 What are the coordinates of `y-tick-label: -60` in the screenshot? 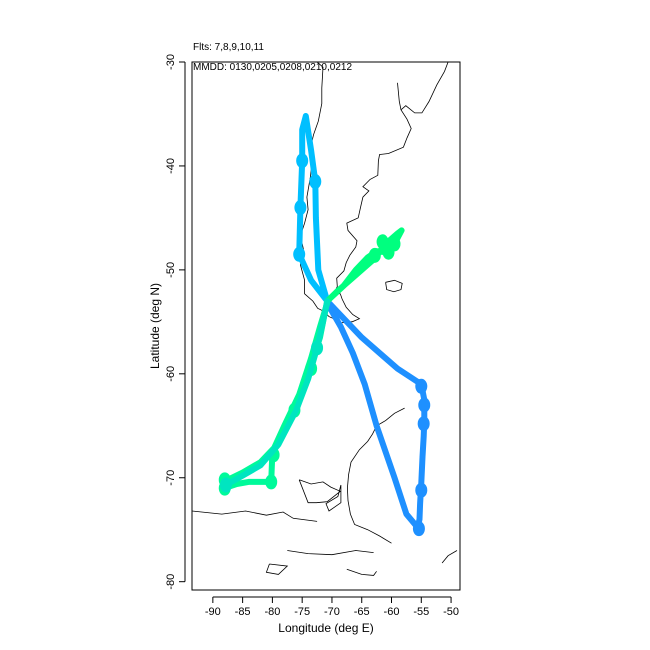 It's located at (171, 374).